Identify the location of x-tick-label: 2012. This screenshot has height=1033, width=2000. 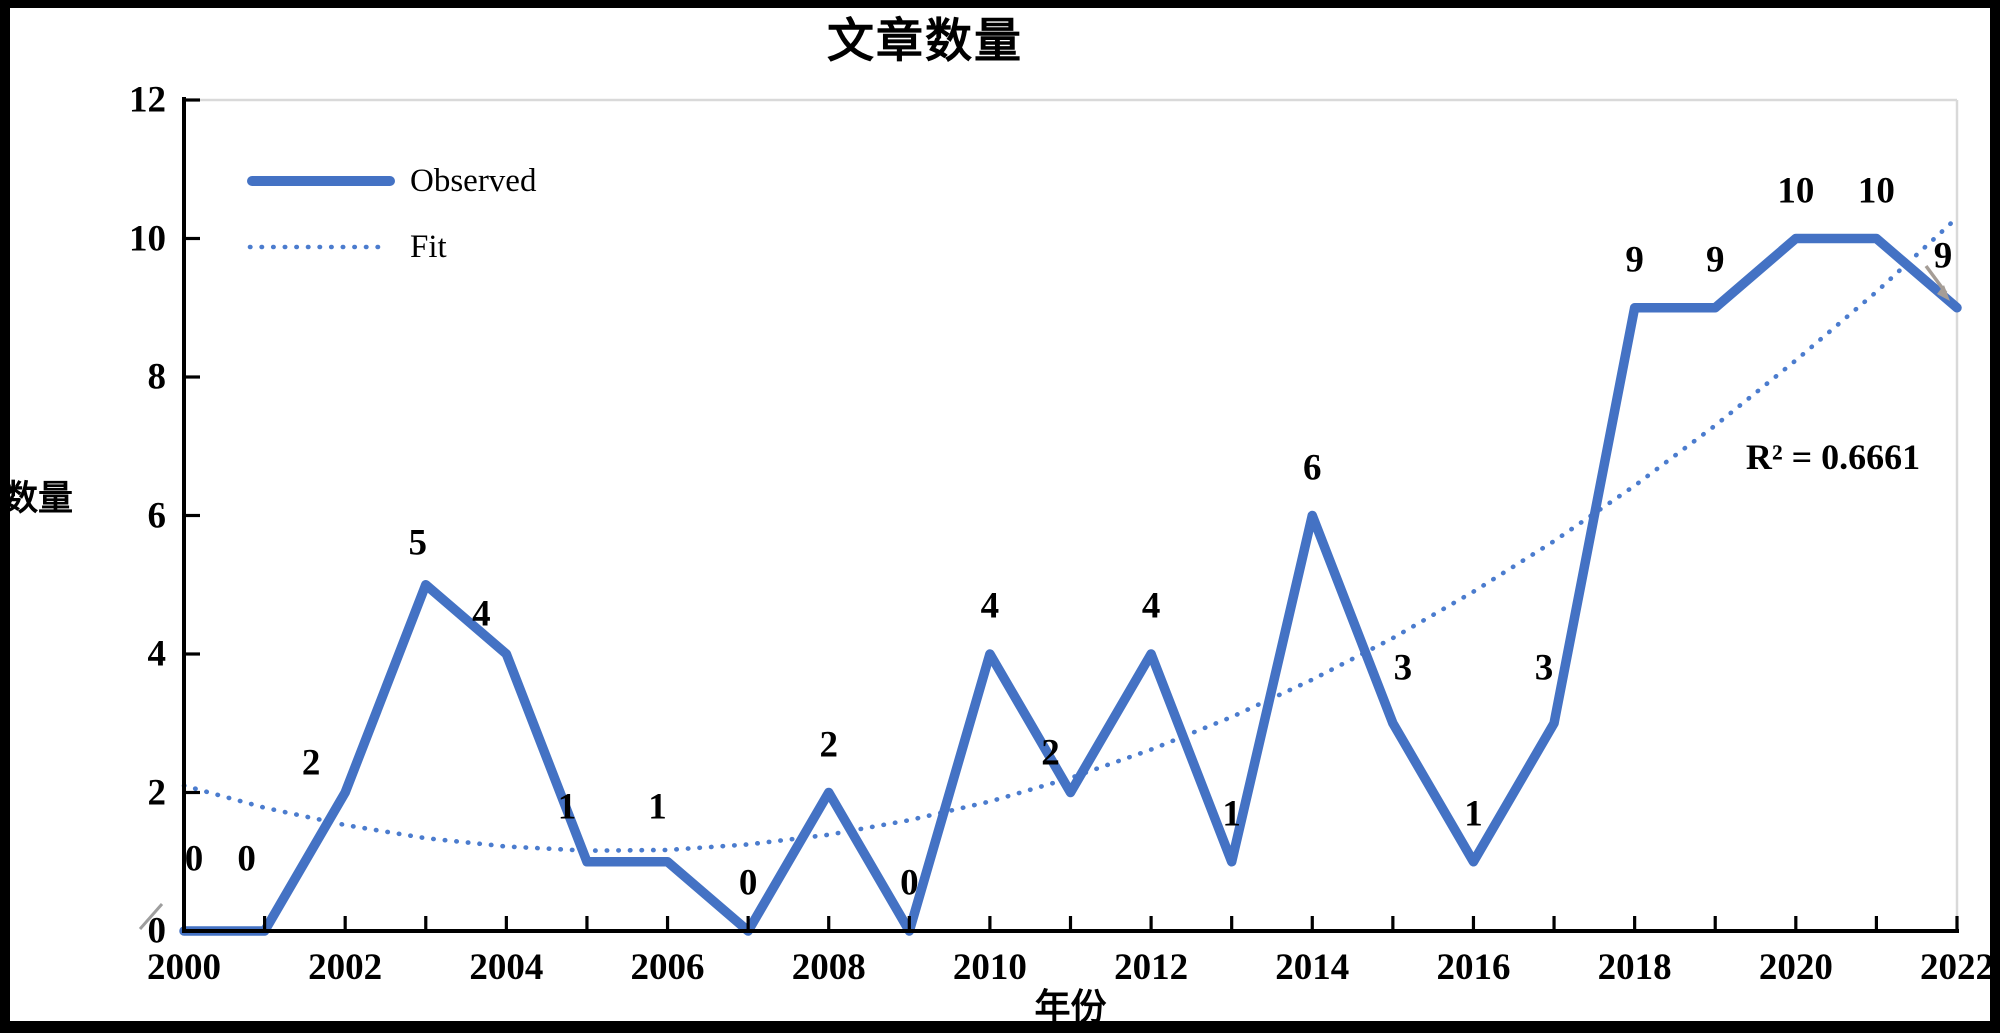
(1151, 967).